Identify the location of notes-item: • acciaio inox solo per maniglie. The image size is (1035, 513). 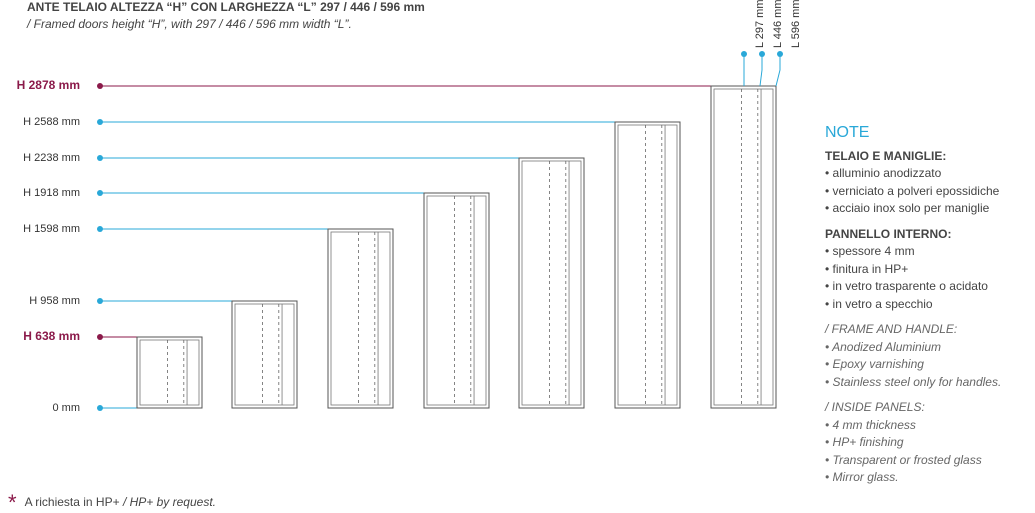
(907, 208).